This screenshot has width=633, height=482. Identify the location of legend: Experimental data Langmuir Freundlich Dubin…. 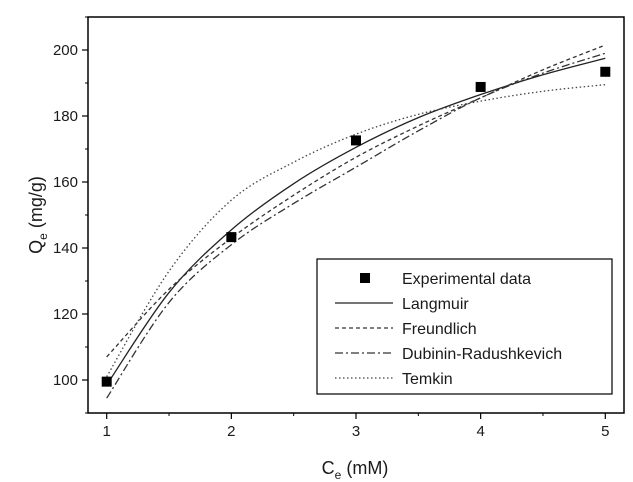
(464, 326).